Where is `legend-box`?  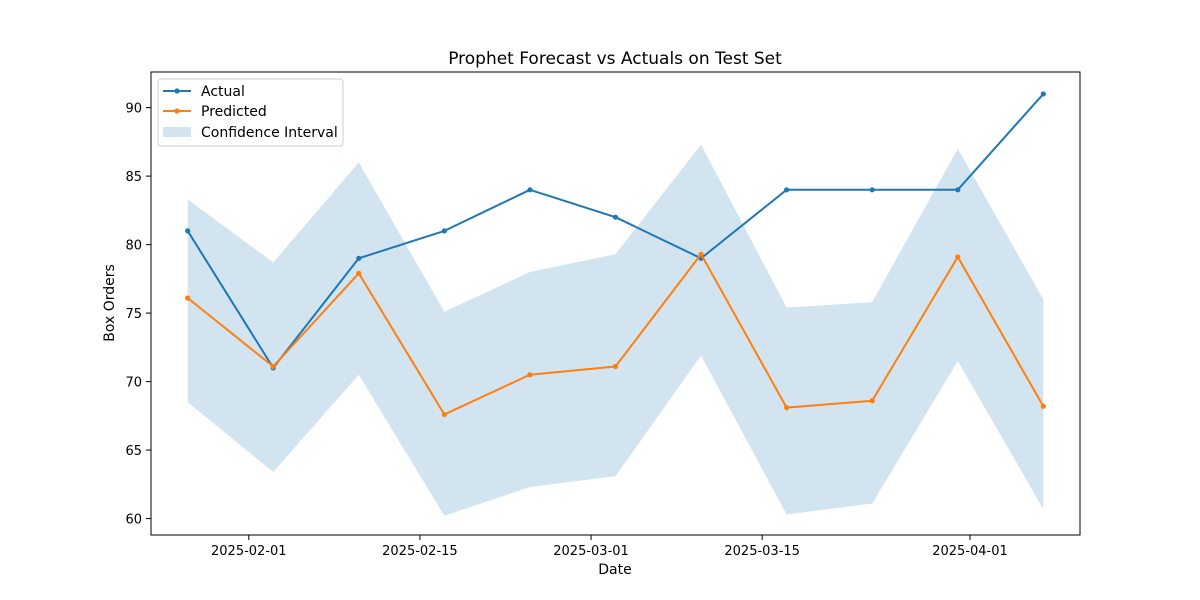
legend-box is located at coordinates (250, 112).